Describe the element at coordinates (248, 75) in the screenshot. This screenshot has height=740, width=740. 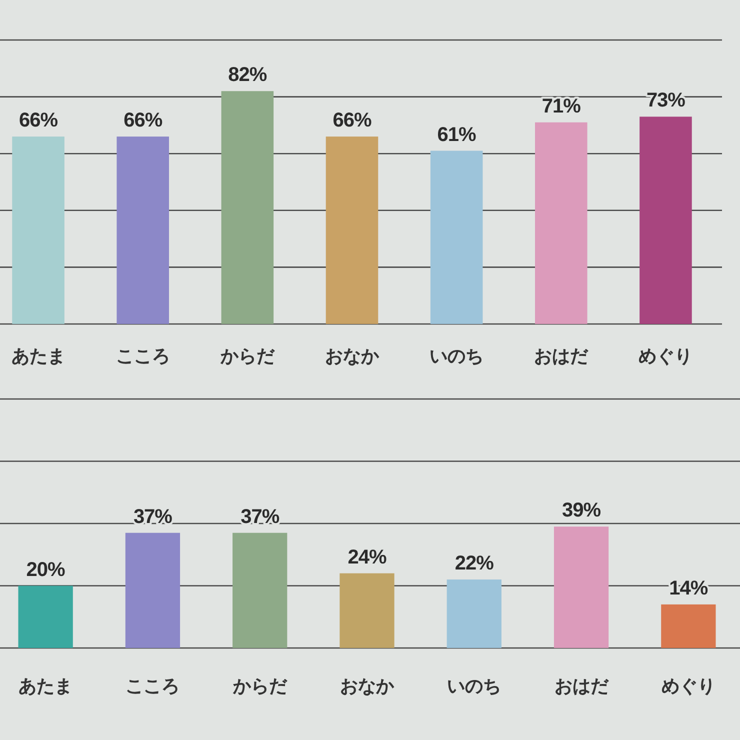
I see `data-label: 82%` at that location.